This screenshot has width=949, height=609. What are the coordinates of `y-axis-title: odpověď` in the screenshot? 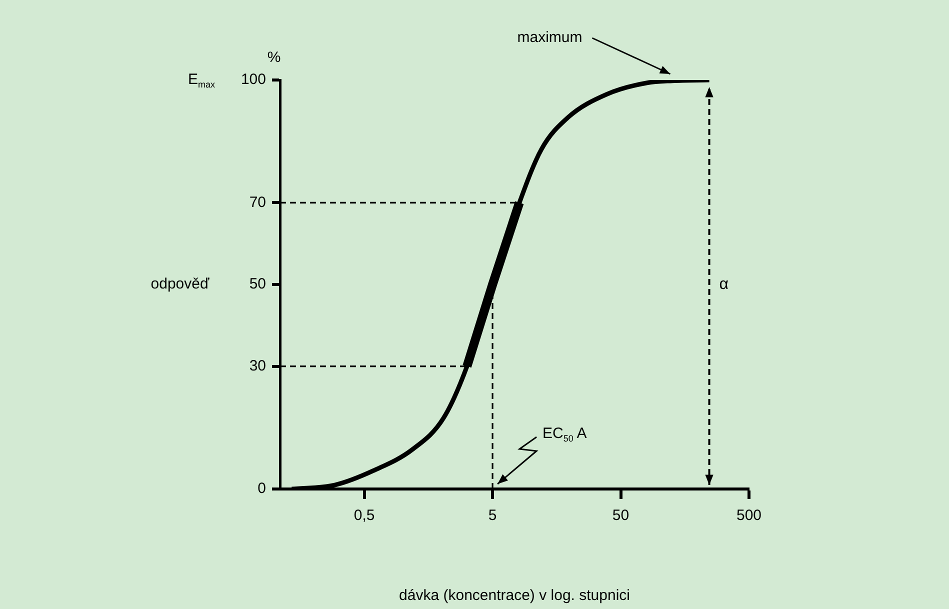 It's located at (180, 284).